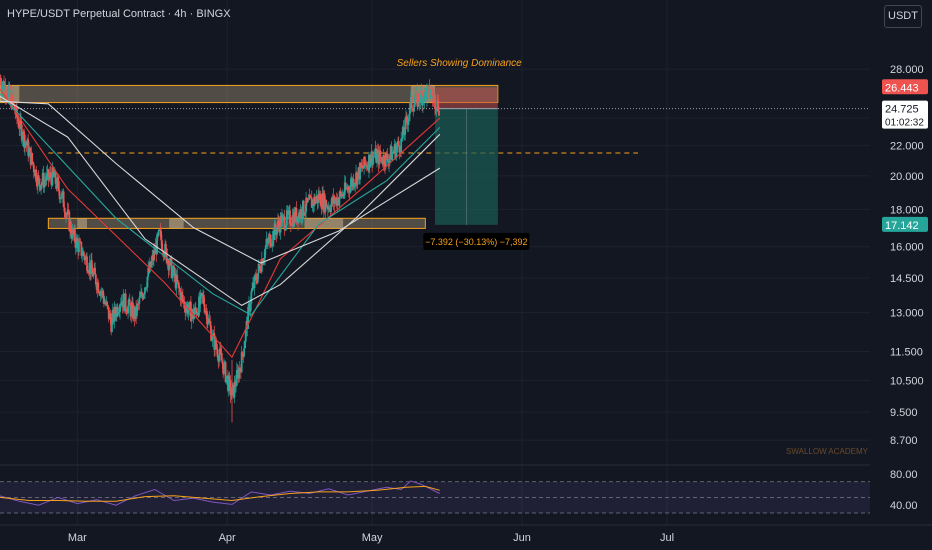 This screenshot has height=550, width=932. What do you see at coordinates (907, 210) in the screenshot?
I see `y-tick-label-4: 18.000` at bounding box center [907, 210].